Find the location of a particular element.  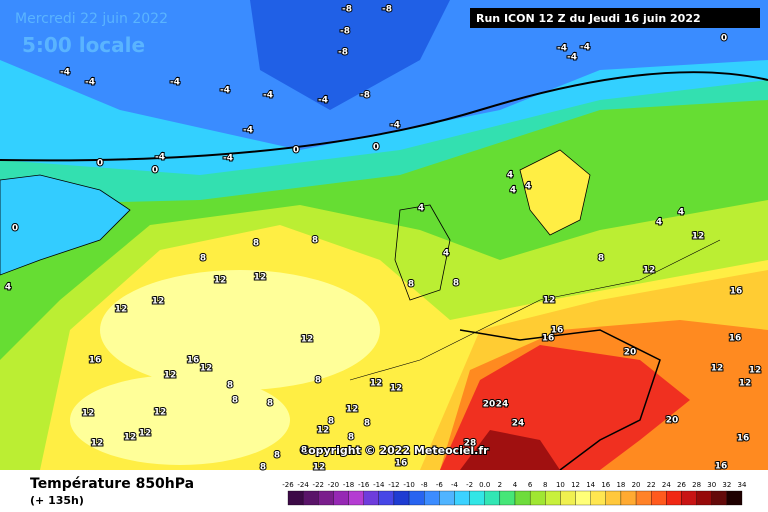

run-box is located at coordinates (615, 18).